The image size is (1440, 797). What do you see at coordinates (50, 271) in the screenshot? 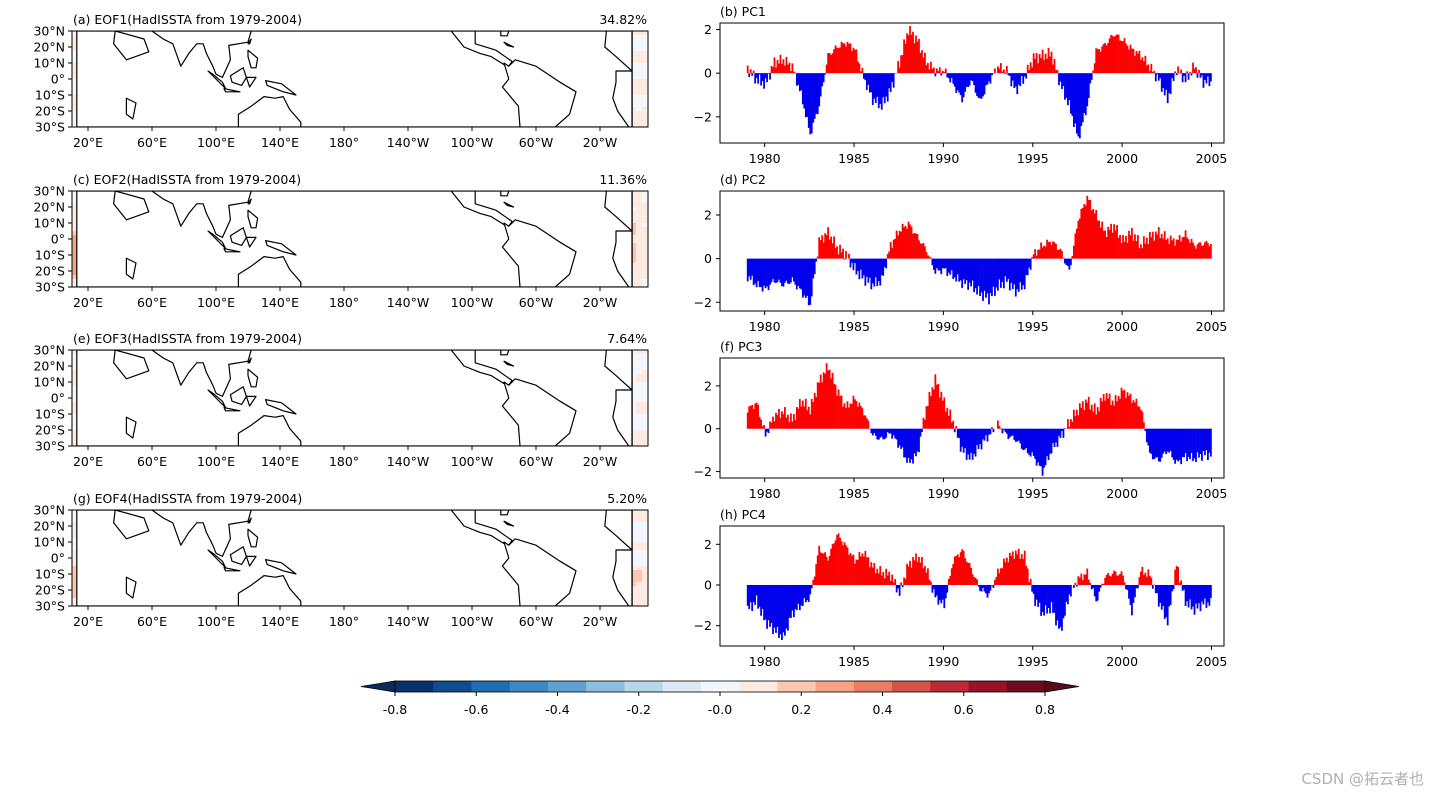
I see `lat-tick-label: 20°S` at bounding box center [50, 271].